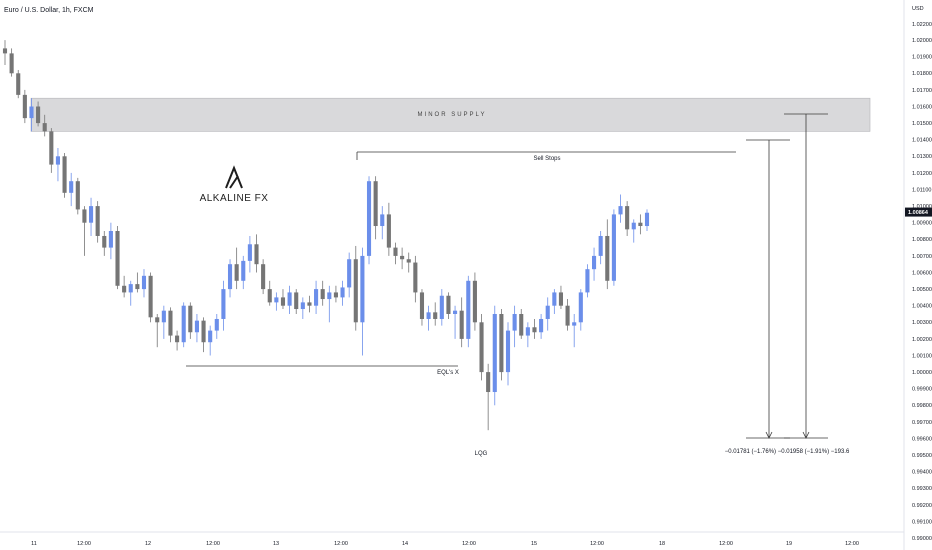 The image size is (932, 550). I want to click on minor-supply-zone: MINOR SUPPLY, so click(450, 114).